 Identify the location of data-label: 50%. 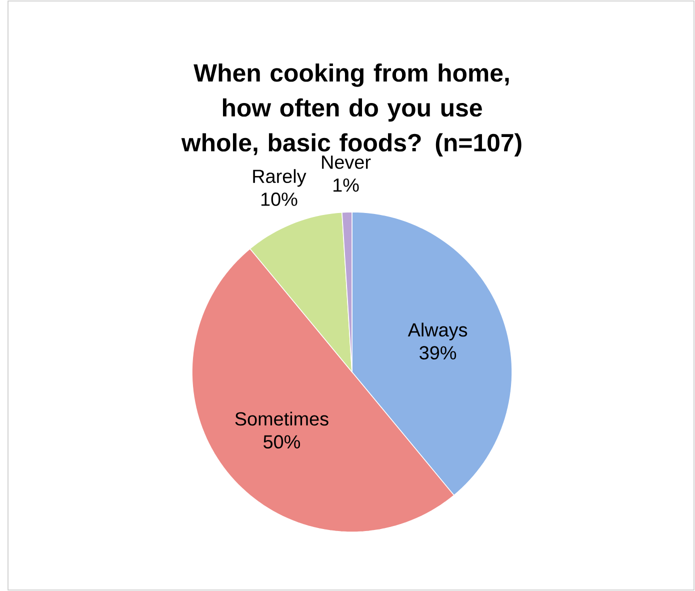
(282, 442).